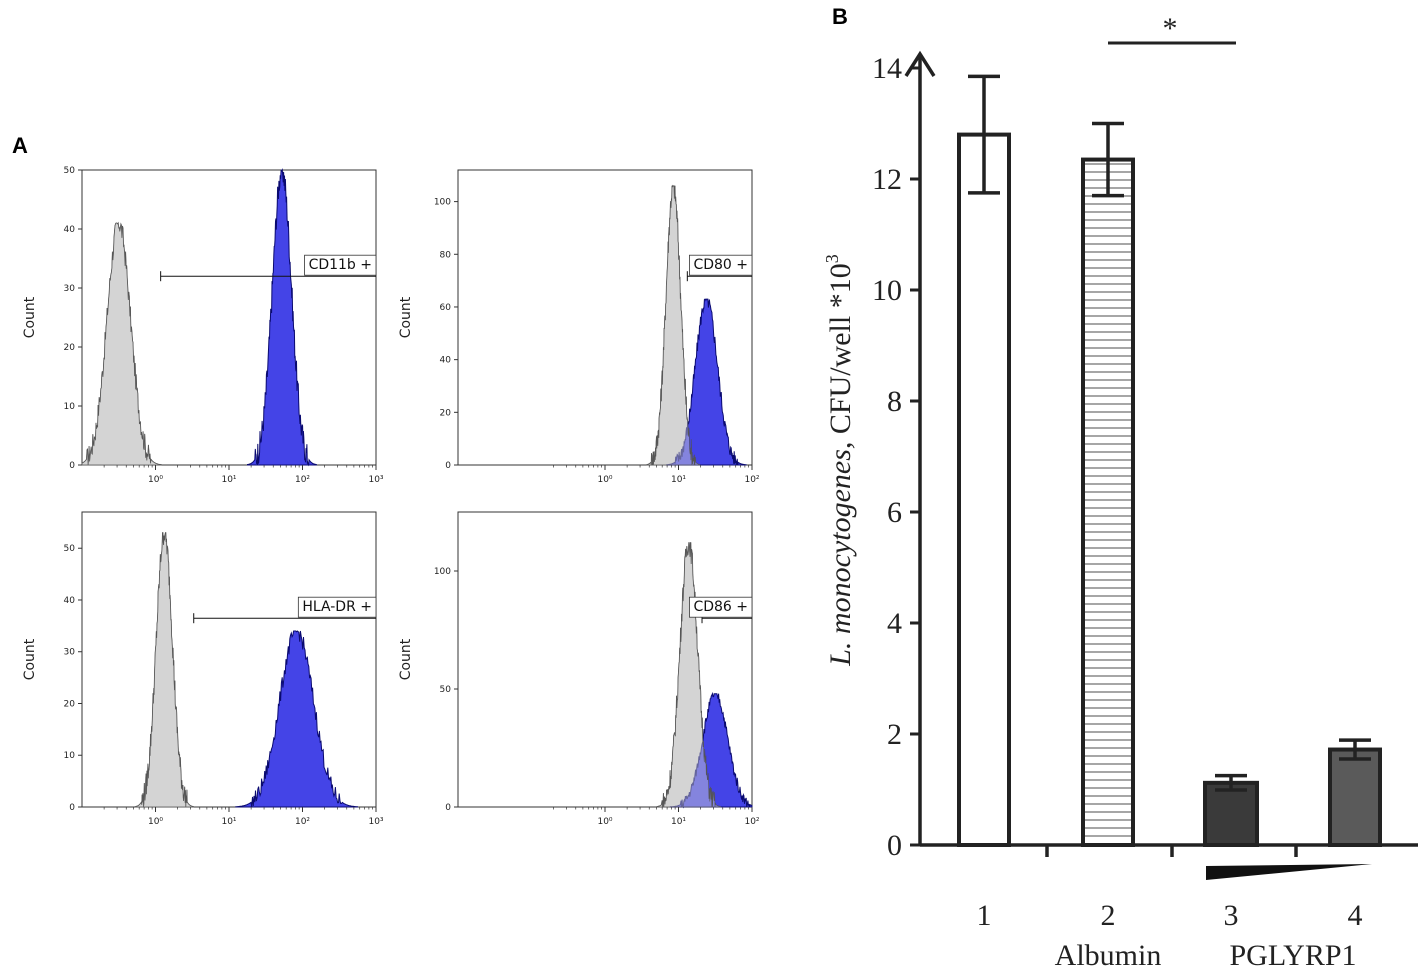 This screenshot has height=969, width=1418. Describe the element at coordinates (1289, 872) in the screenshot. I see `dose-gradient-wedge` at that location.